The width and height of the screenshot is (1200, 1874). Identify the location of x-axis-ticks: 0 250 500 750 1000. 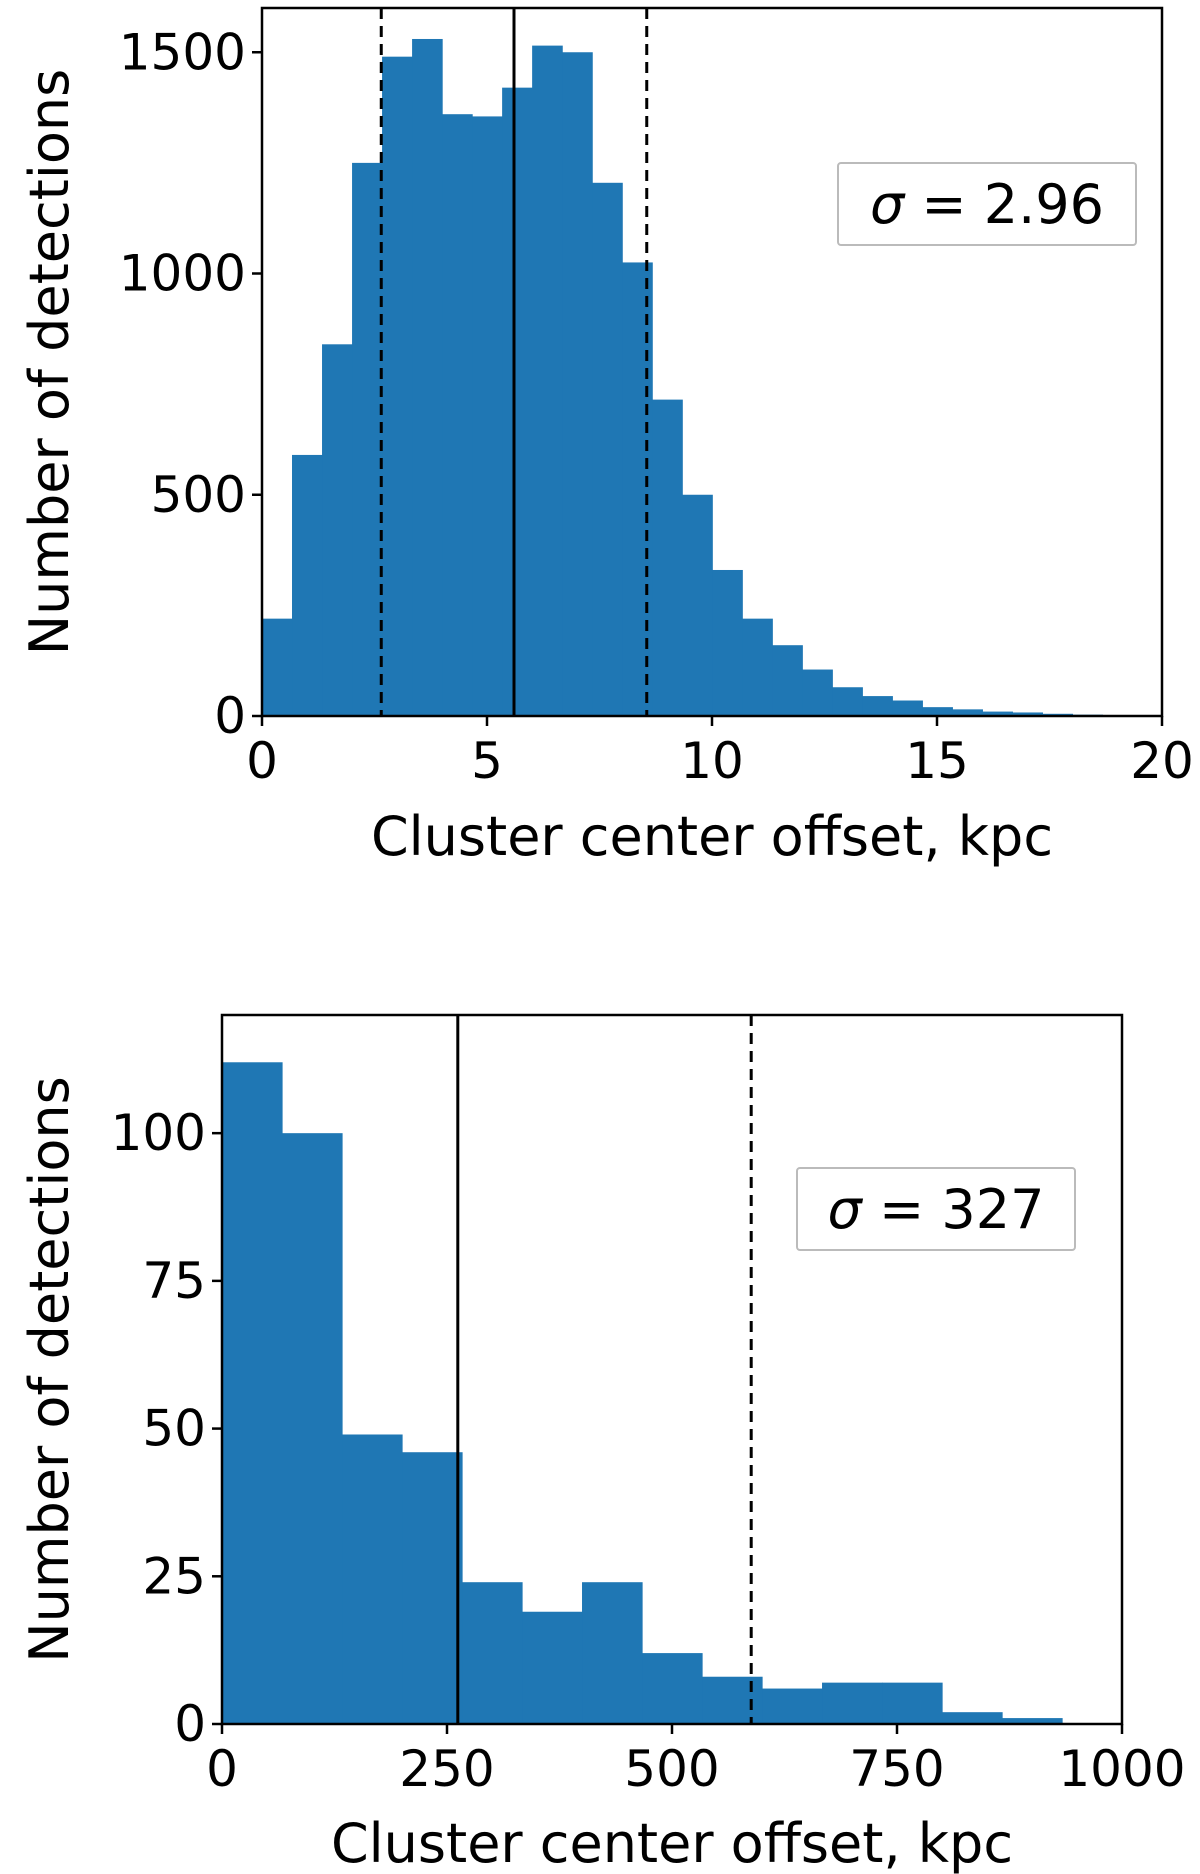
(696, 1761).